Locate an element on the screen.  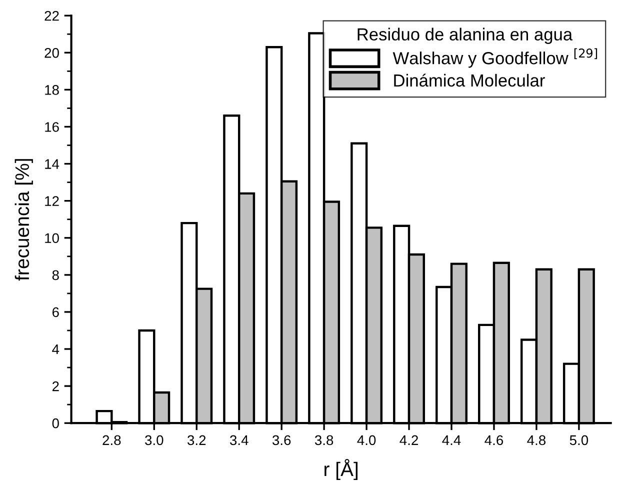
y-tick-label: 6 is located at coordinates (55, 312).